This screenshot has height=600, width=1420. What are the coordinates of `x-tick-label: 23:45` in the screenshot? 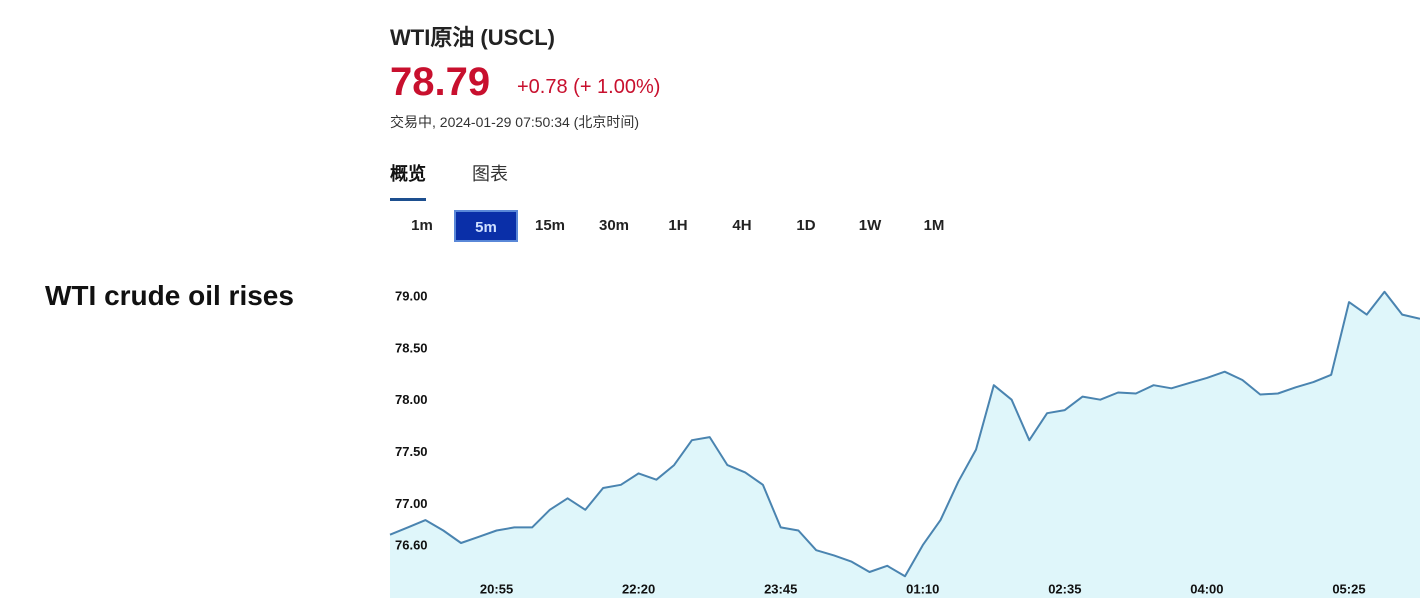 It's located at (780, 588).